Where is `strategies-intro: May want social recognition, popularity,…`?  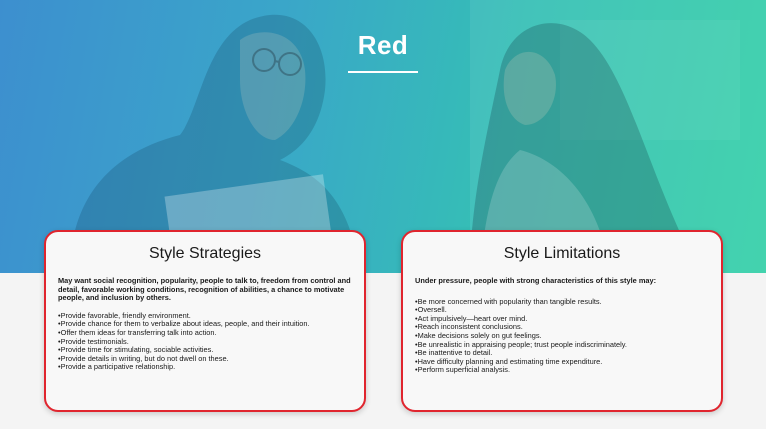 strategies-intro: May want social recognition, popularity,… is located at coordinates (204, 289).